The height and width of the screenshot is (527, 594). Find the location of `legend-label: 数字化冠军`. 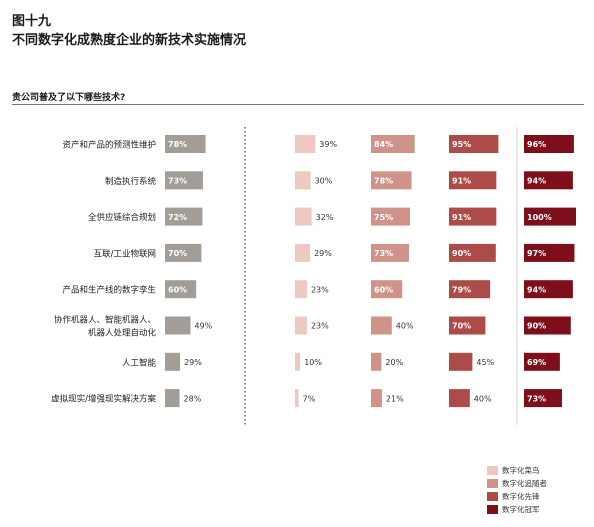

legend-label: 数字化冠军 is located at coordinates (521, 509).